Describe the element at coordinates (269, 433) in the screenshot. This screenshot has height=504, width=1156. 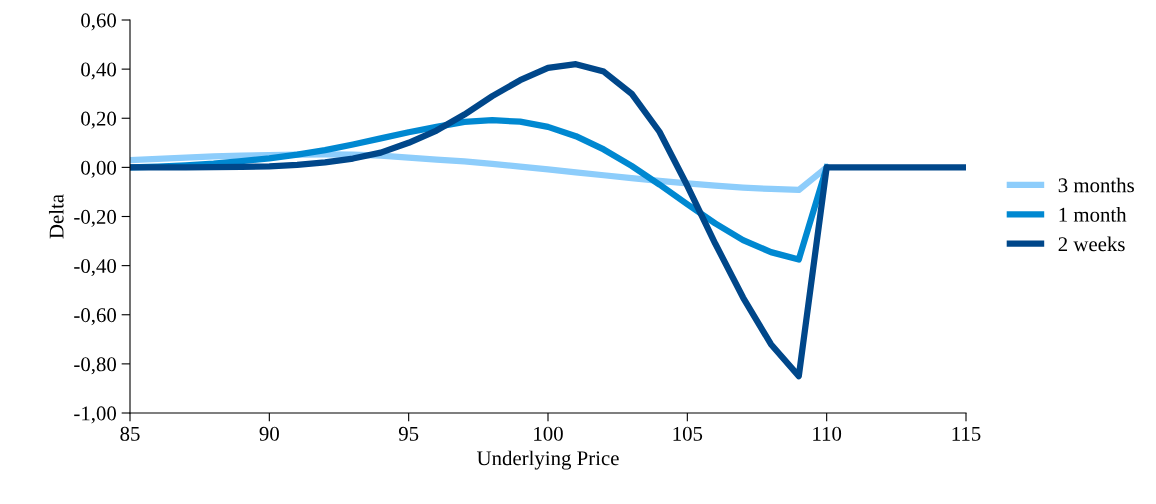
I see `x-tick-label: 90` at that location.